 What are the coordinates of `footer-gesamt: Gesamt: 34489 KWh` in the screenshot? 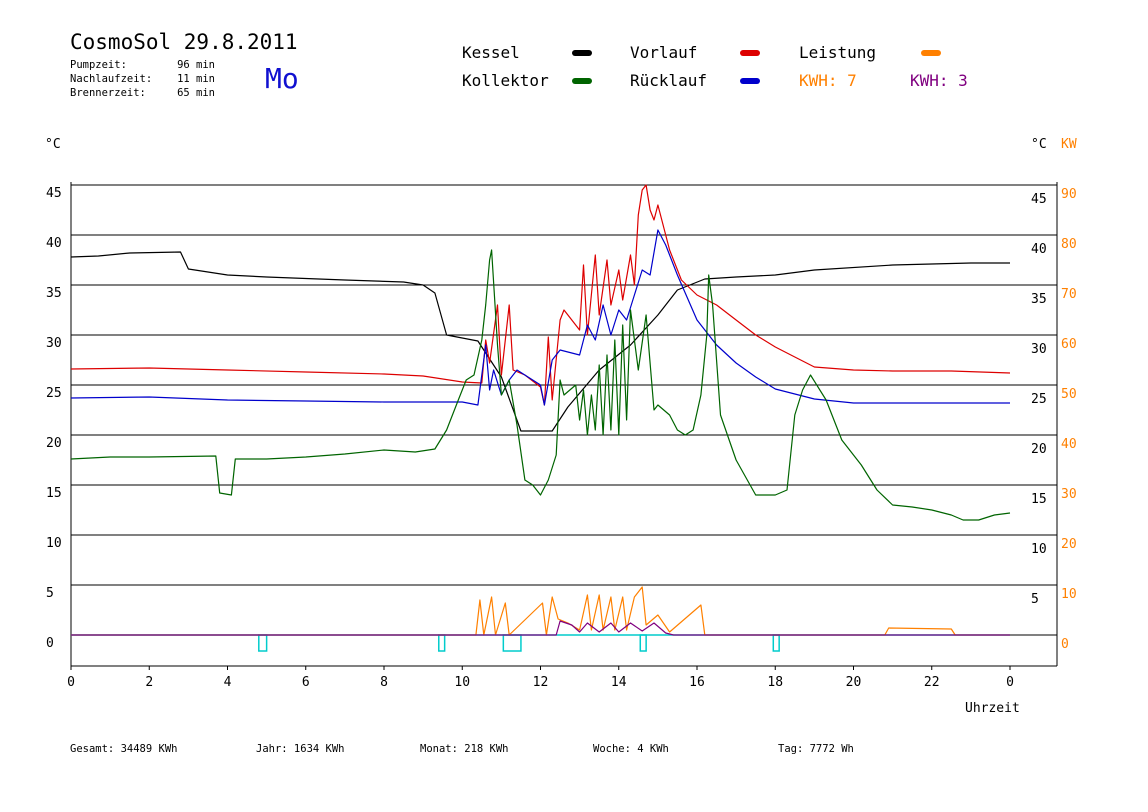 It's located at (124, 749).